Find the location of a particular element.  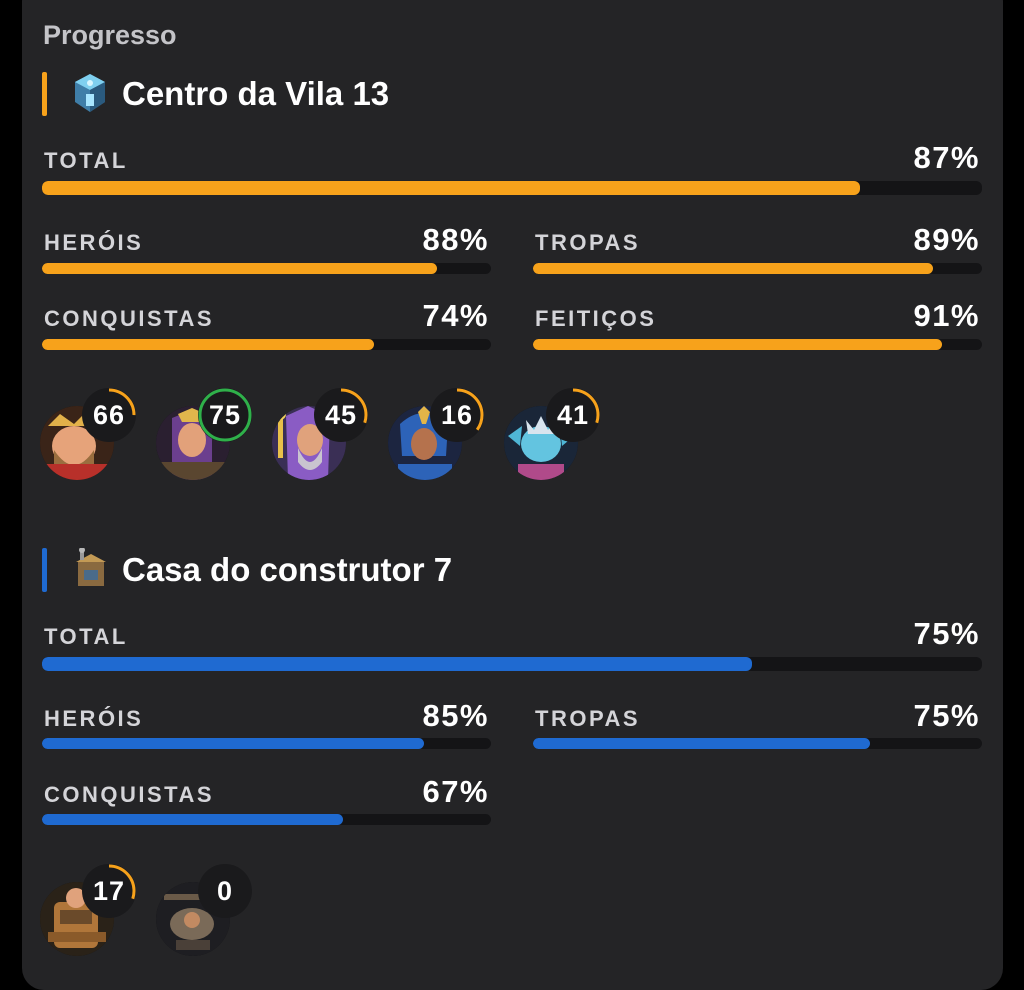

home-heroes-label: HERÓIS is located at coordinates (94, 242).